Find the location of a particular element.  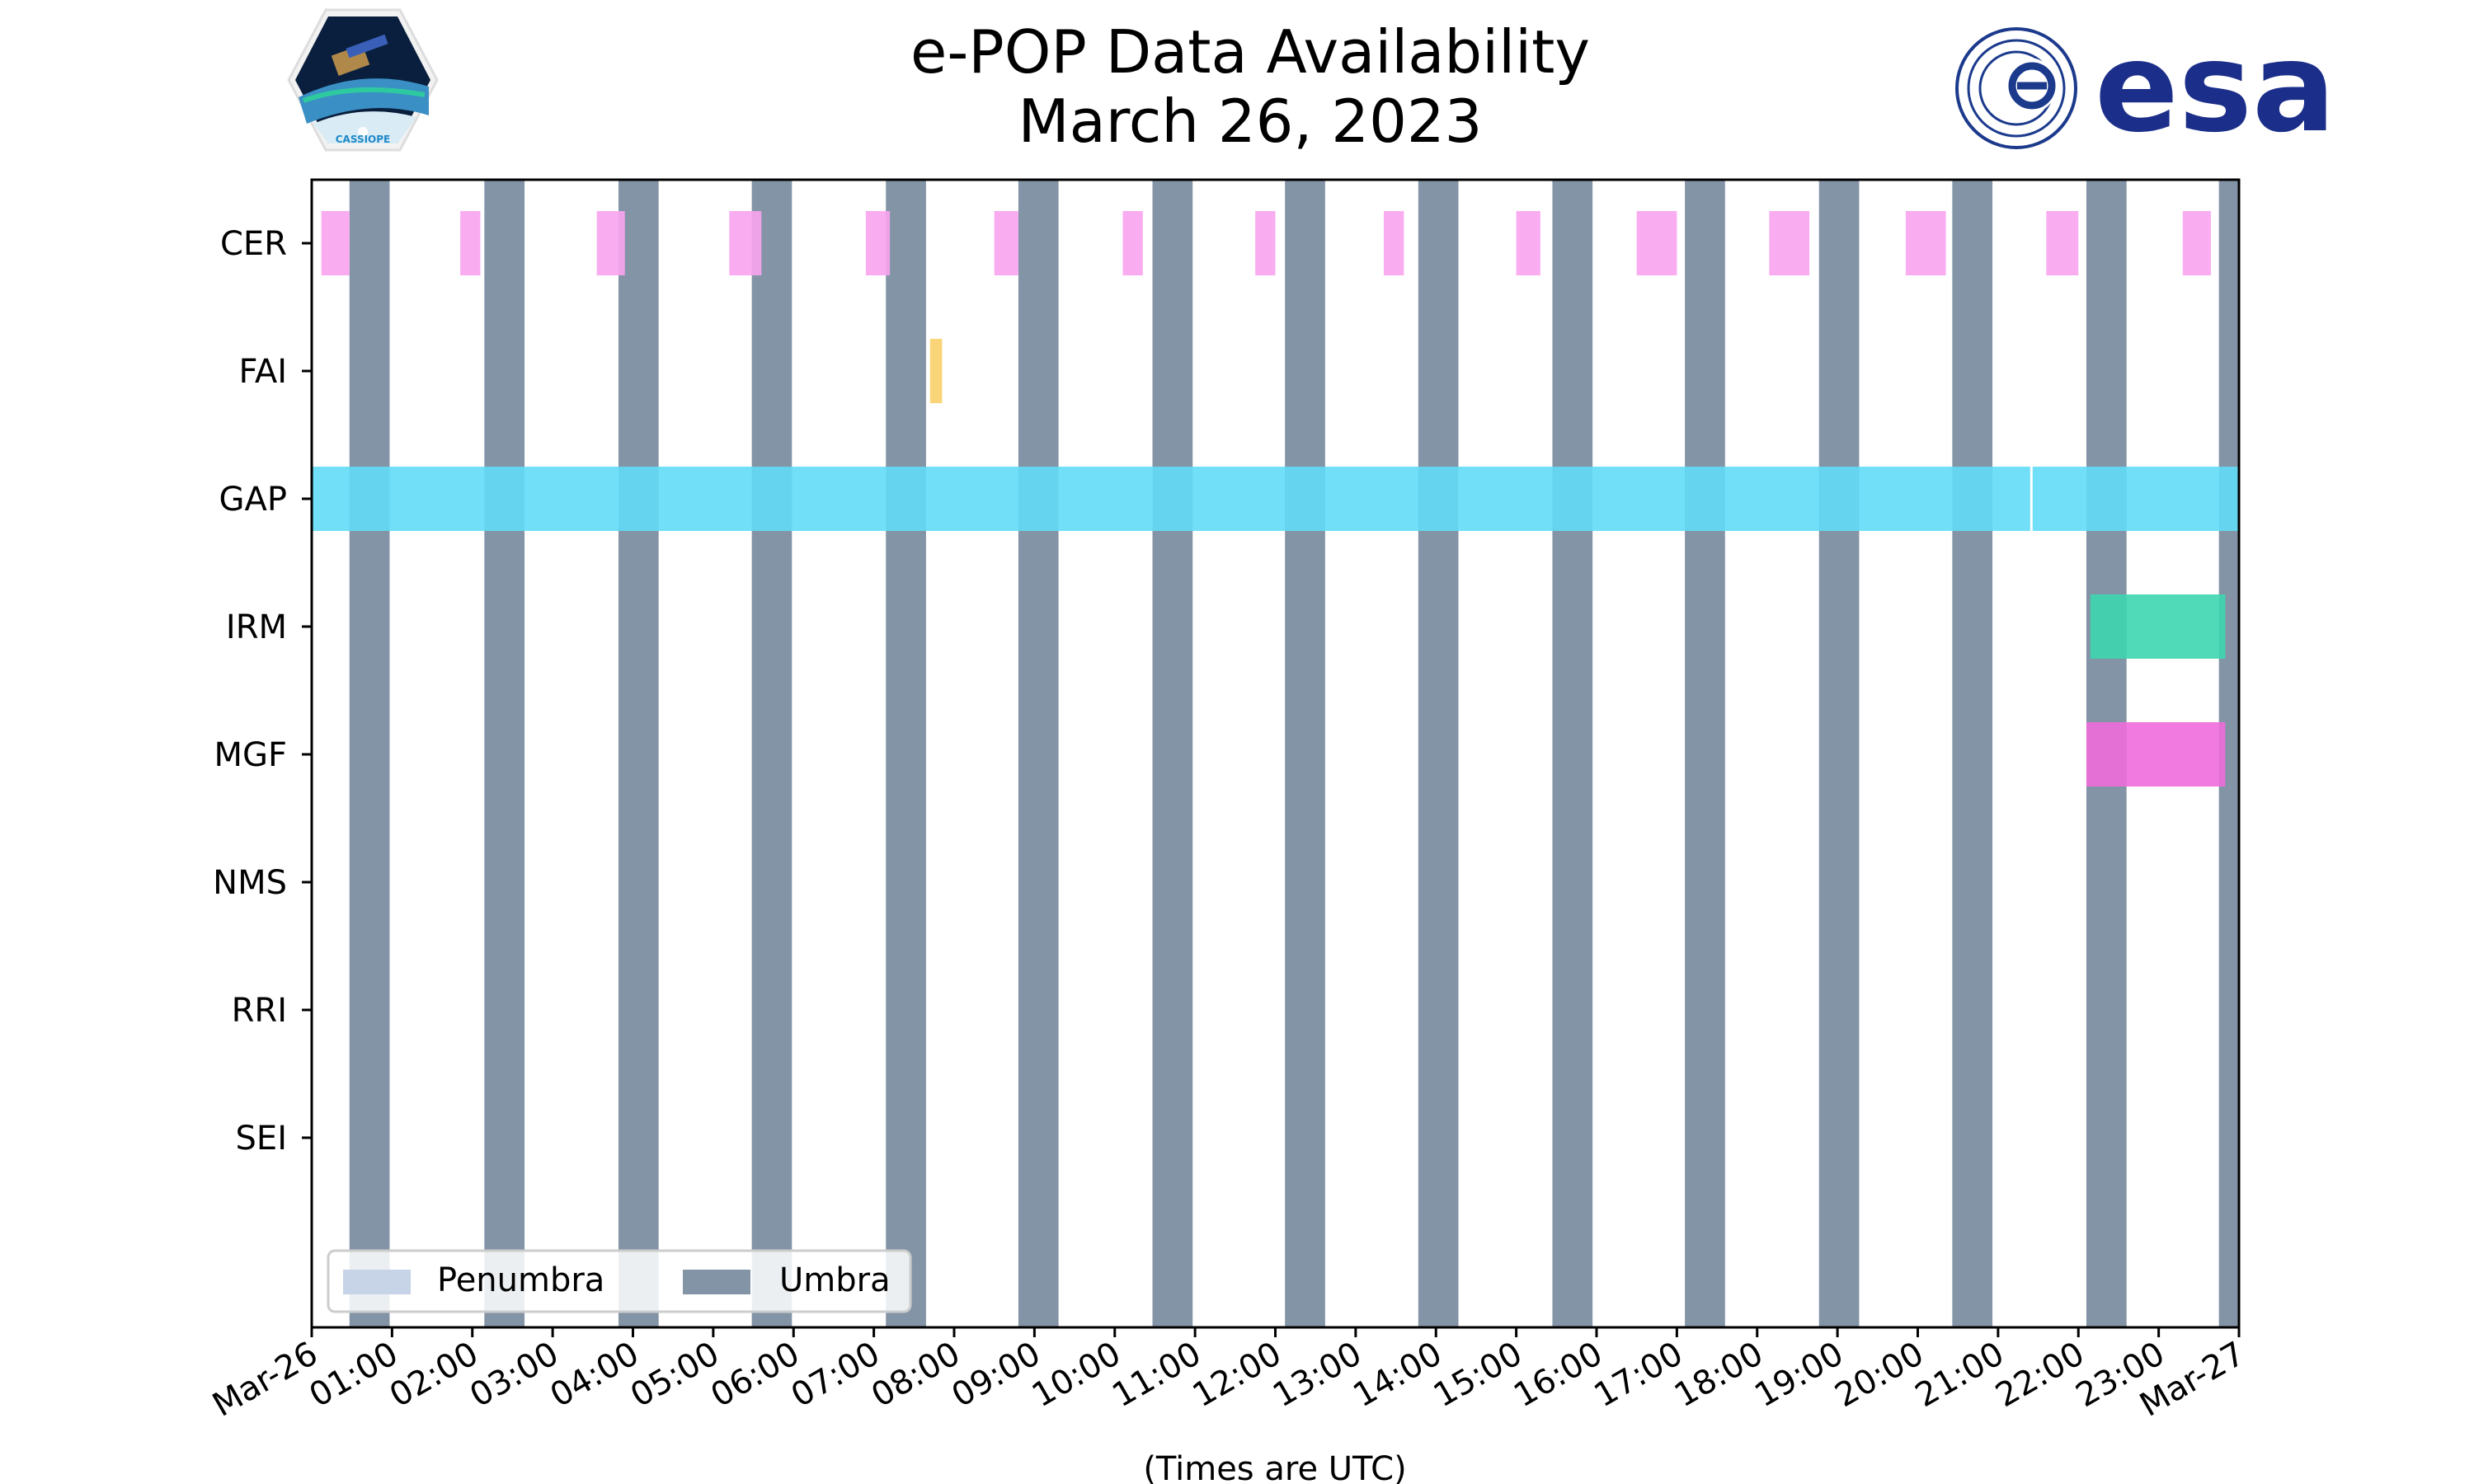

bar-irm is located at coordinates (2158, 626).